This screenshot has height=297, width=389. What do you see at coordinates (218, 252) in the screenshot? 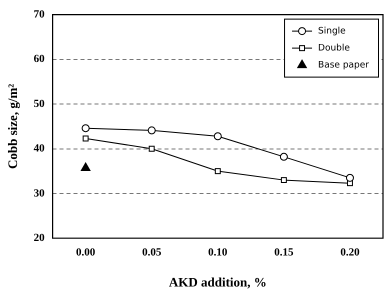
I see `x-tick-label: 0.10` at bounding box center [218, 252].